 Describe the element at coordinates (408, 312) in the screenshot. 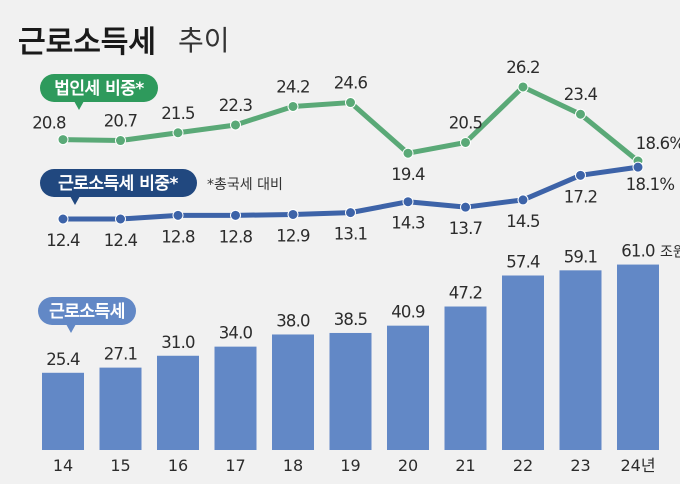

I see `bar-value-label: 40.9` at that location.